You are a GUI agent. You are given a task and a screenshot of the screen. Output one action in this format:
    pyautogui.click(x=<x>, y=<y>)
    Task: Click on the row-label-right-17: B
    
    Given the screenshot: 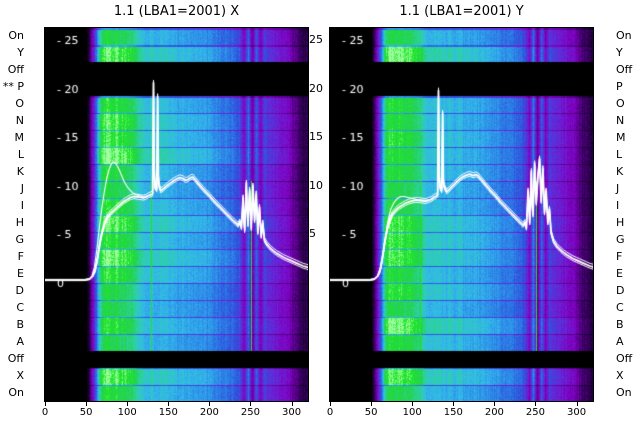 What is the action you would take?
    pyautogui.click(x=620, y=324)
    